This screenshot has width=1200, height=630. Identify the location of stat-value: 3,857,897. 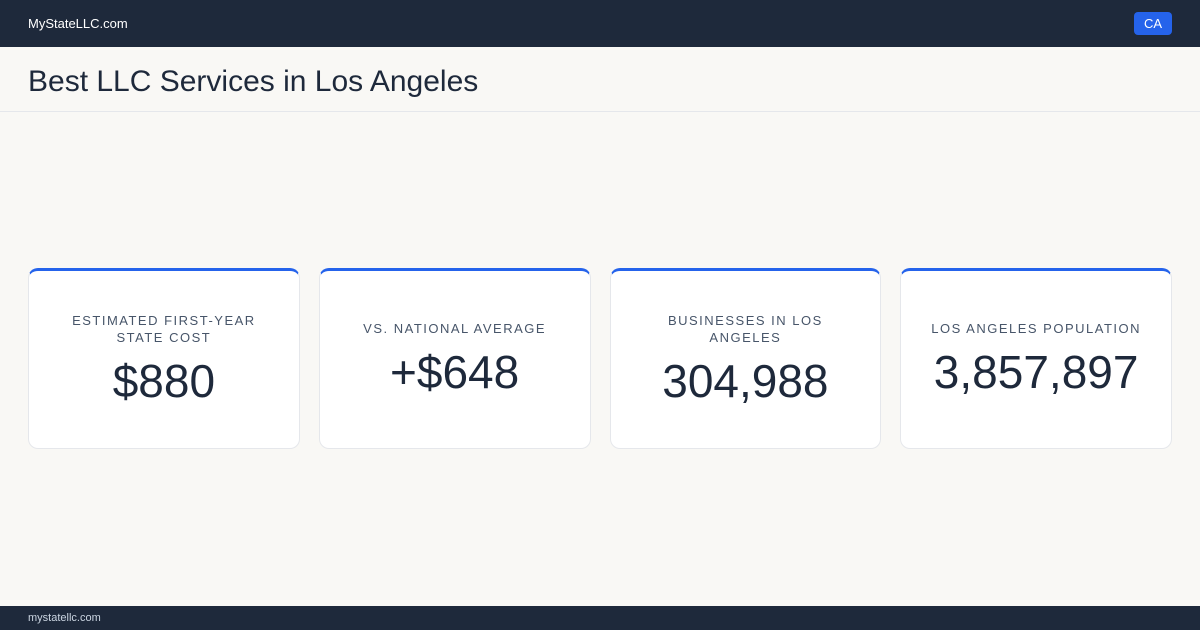
(1036, 372).